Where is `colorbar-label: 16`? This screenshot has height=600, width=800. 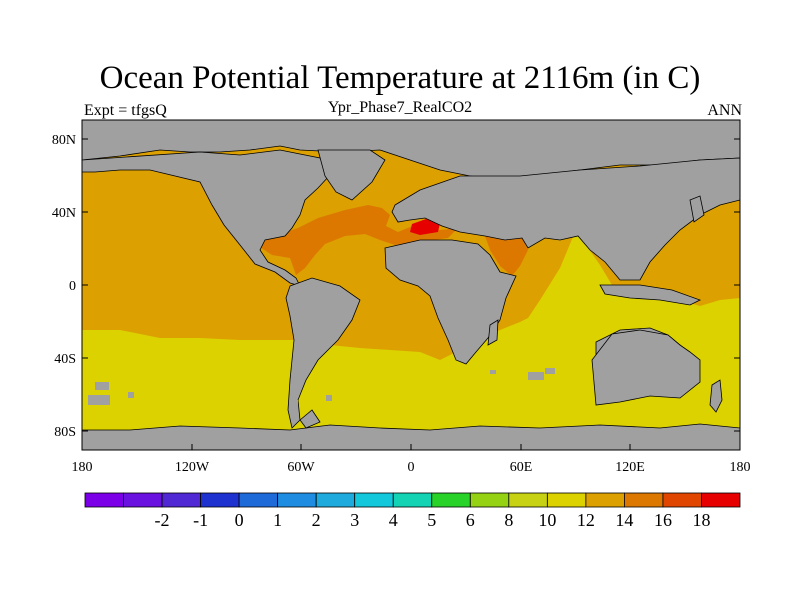 colorbar-label: 16 is located at coordinates (663, 520).